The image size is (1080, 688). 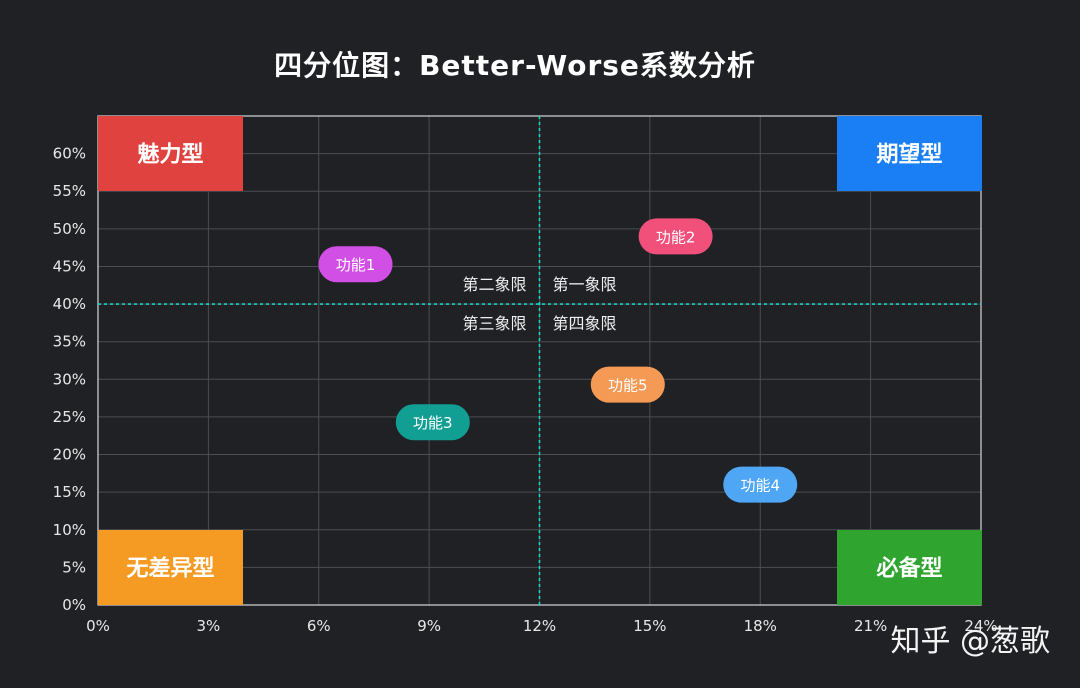 What do you see at coordinates (74, 605) in the screenshot?
I see `y-tick-label: 0%` at bounding box center [74, 605].